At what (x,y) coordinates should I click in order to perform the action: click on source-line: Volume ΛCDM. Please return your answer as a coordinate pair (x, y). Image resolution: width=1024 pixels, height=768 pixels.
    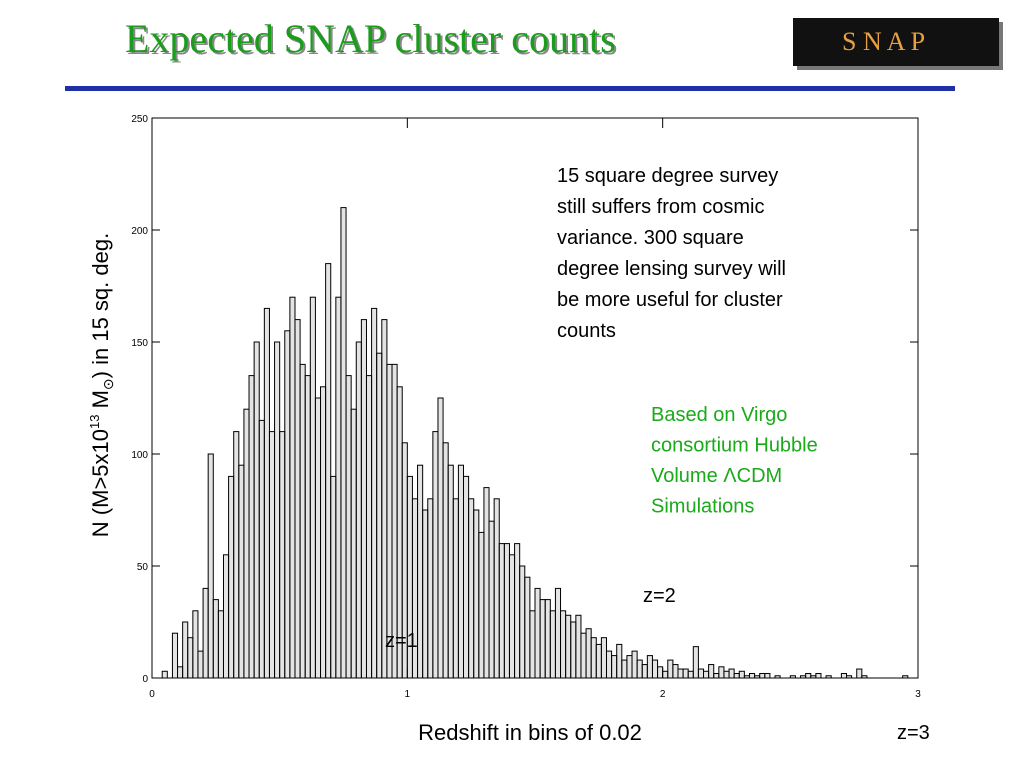
    Looking at the image, I should click on (716, 476).